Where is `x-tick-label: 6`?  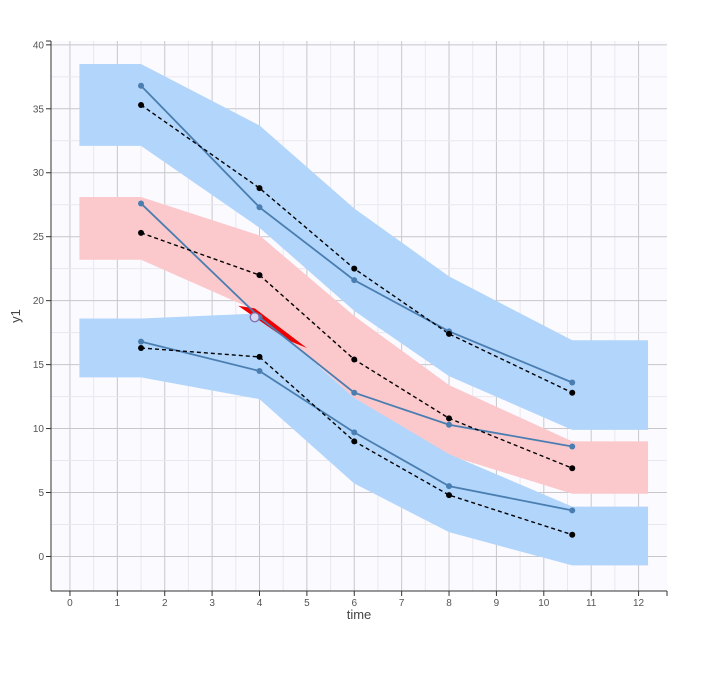 x-tick-label: 6 is located at coordinates (354, 603).